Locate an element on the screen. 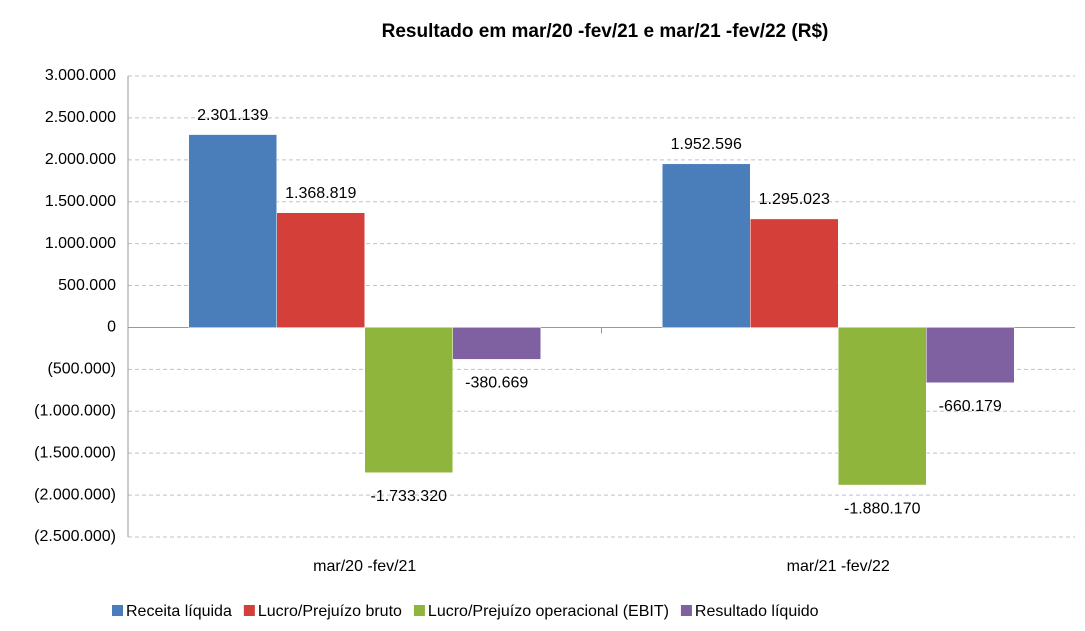 Image resolution: width=1085 pixels, height=631 pixels. value-label: 1.952.596 is located at coordinates (706, 144).